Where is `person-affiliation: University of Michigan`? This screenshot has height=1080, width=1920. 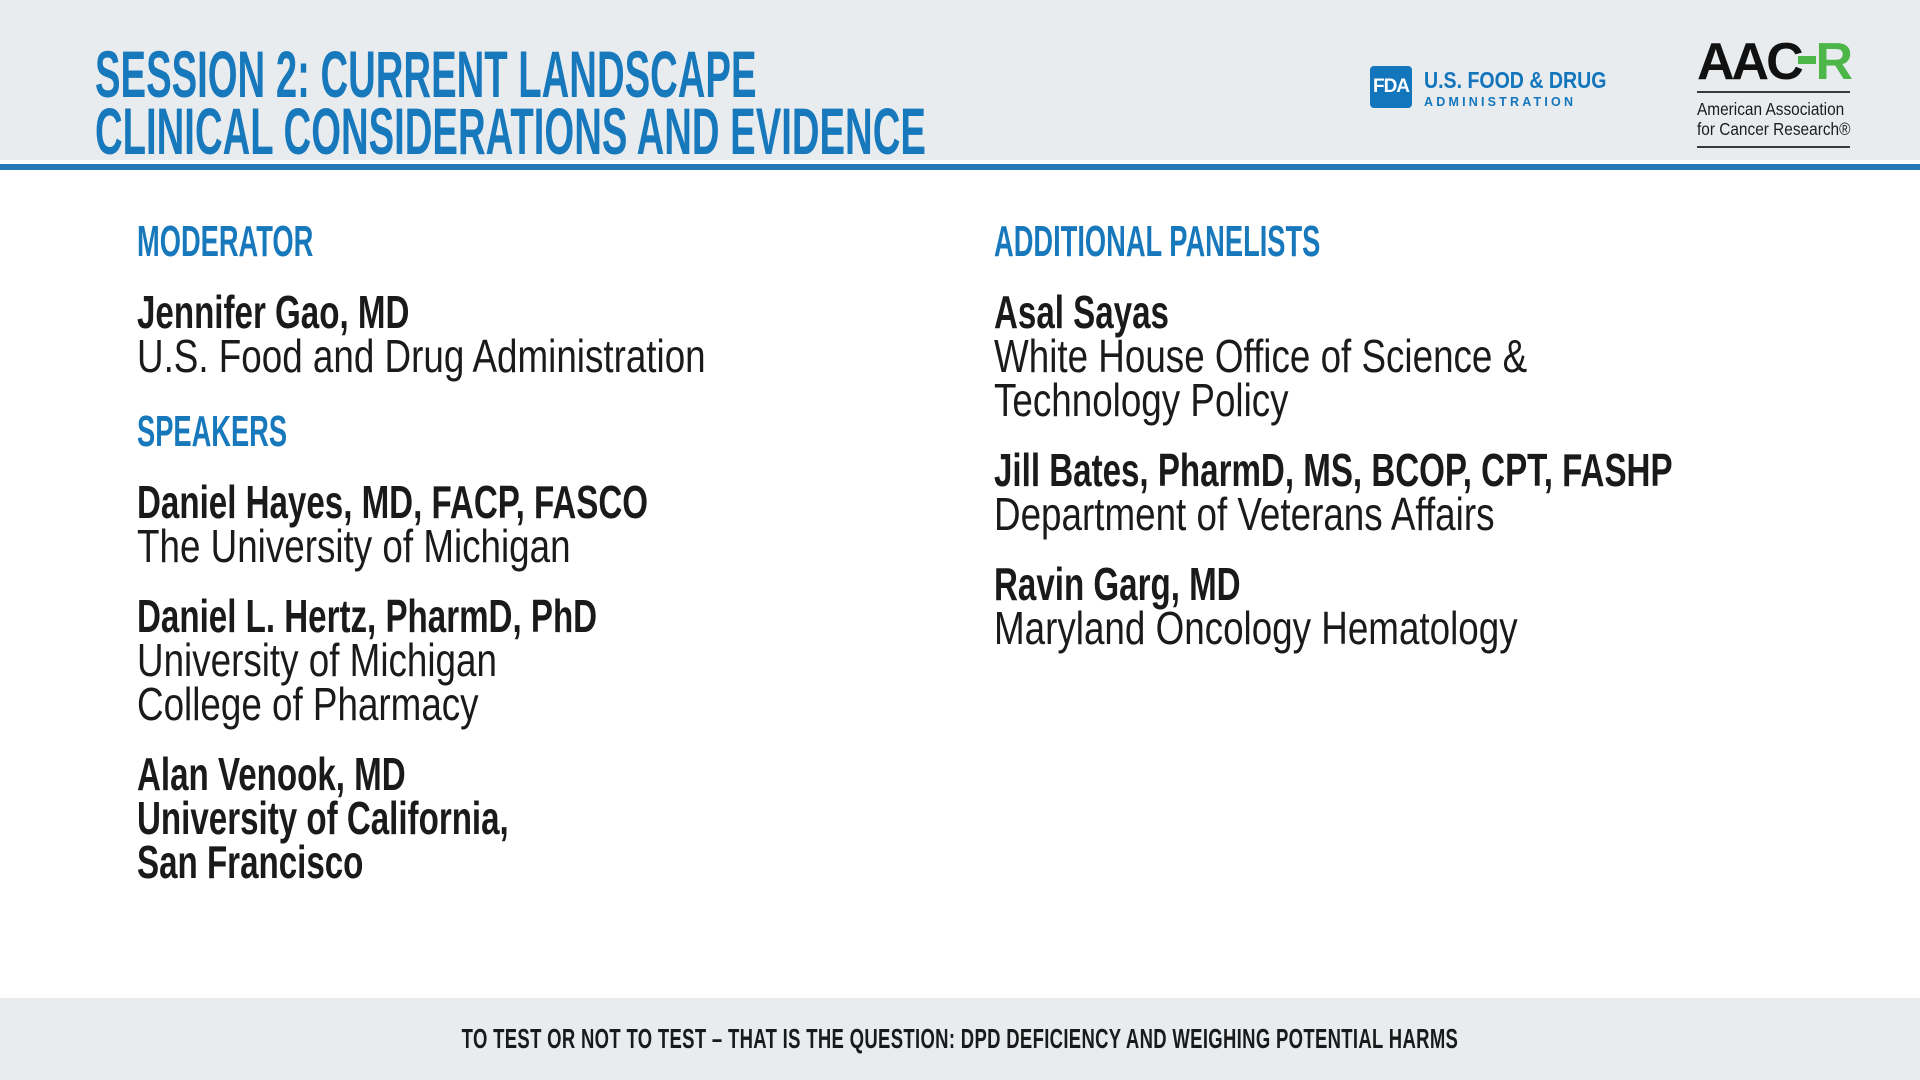 person-affiliation: University of Michigan is located at coordinates (317, 660).